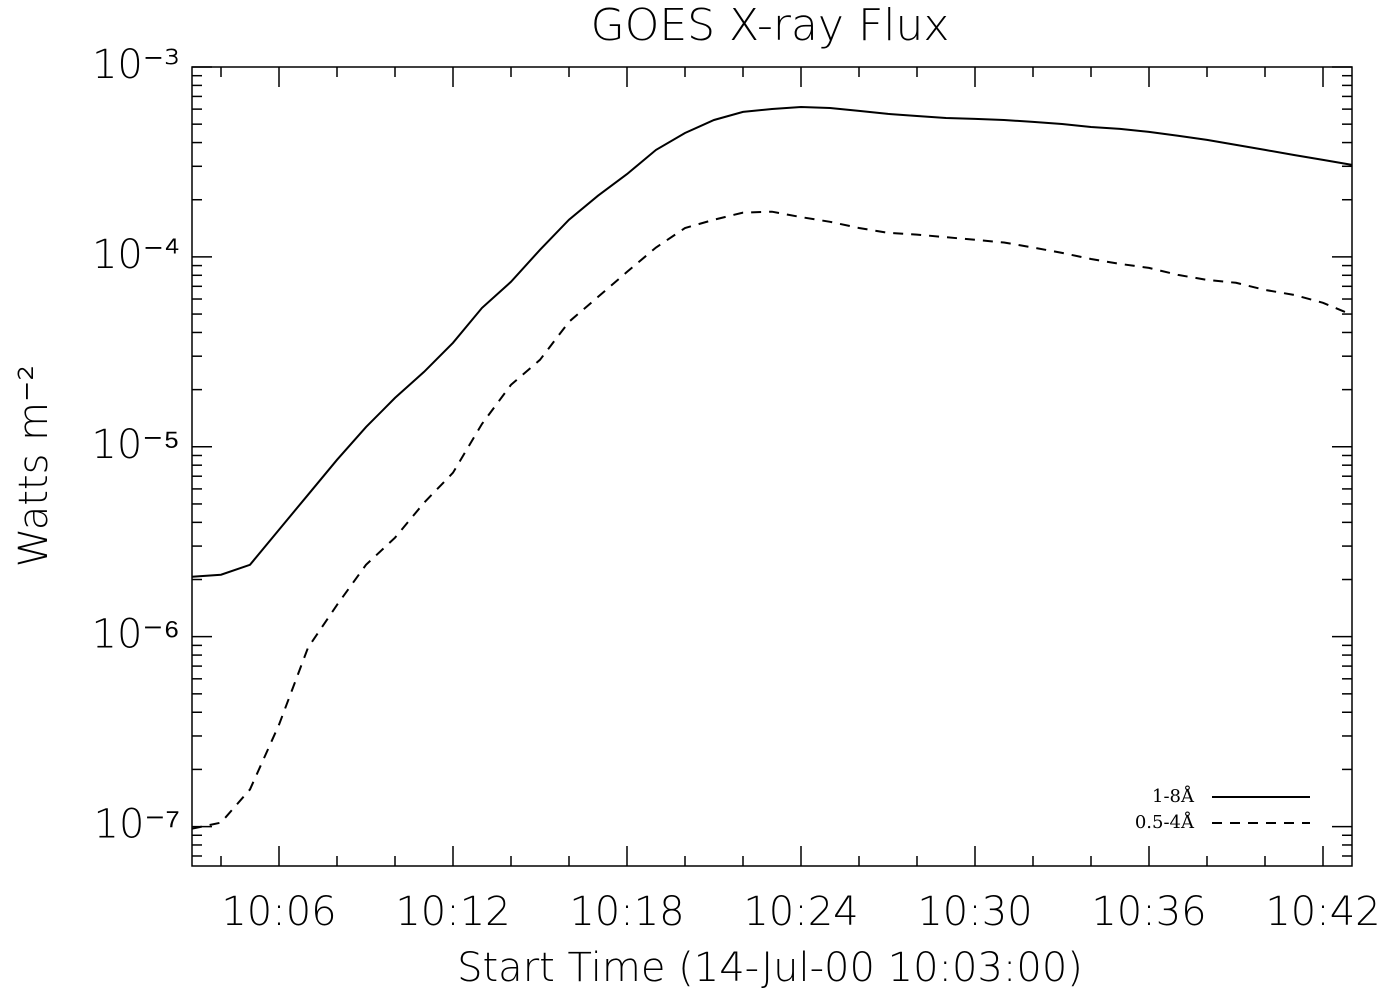 This screenshot has height=996, width=1384. I want to click on y-tick-label: 10⁻³, so click(136, 65).